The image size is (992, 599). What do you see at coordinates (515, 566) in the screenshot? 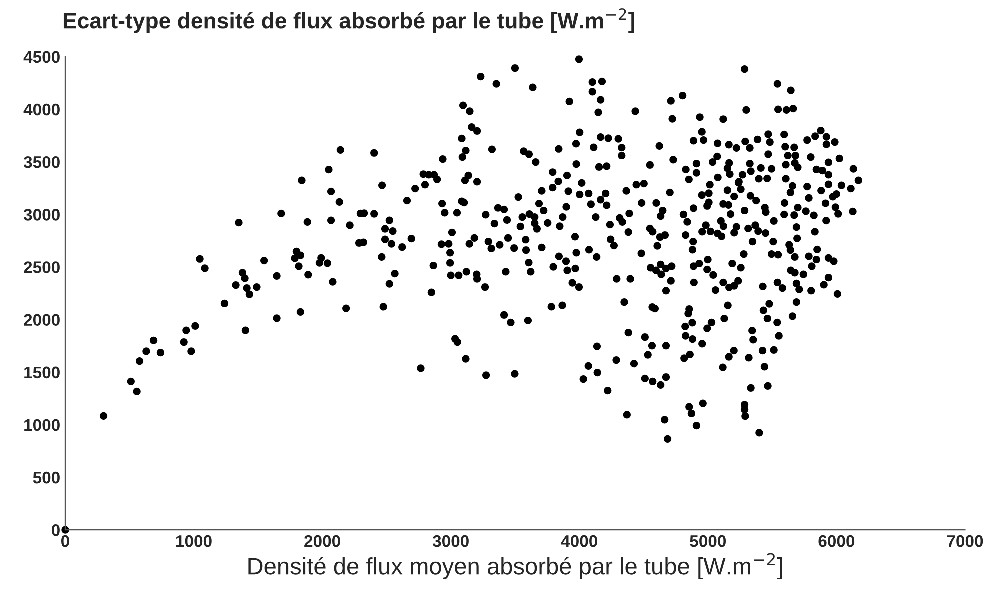
I see `x-axis-title: Densité de flux moyen absorbé par le tube [W.m$^{−2}$]` at bounding box center [515, 566].